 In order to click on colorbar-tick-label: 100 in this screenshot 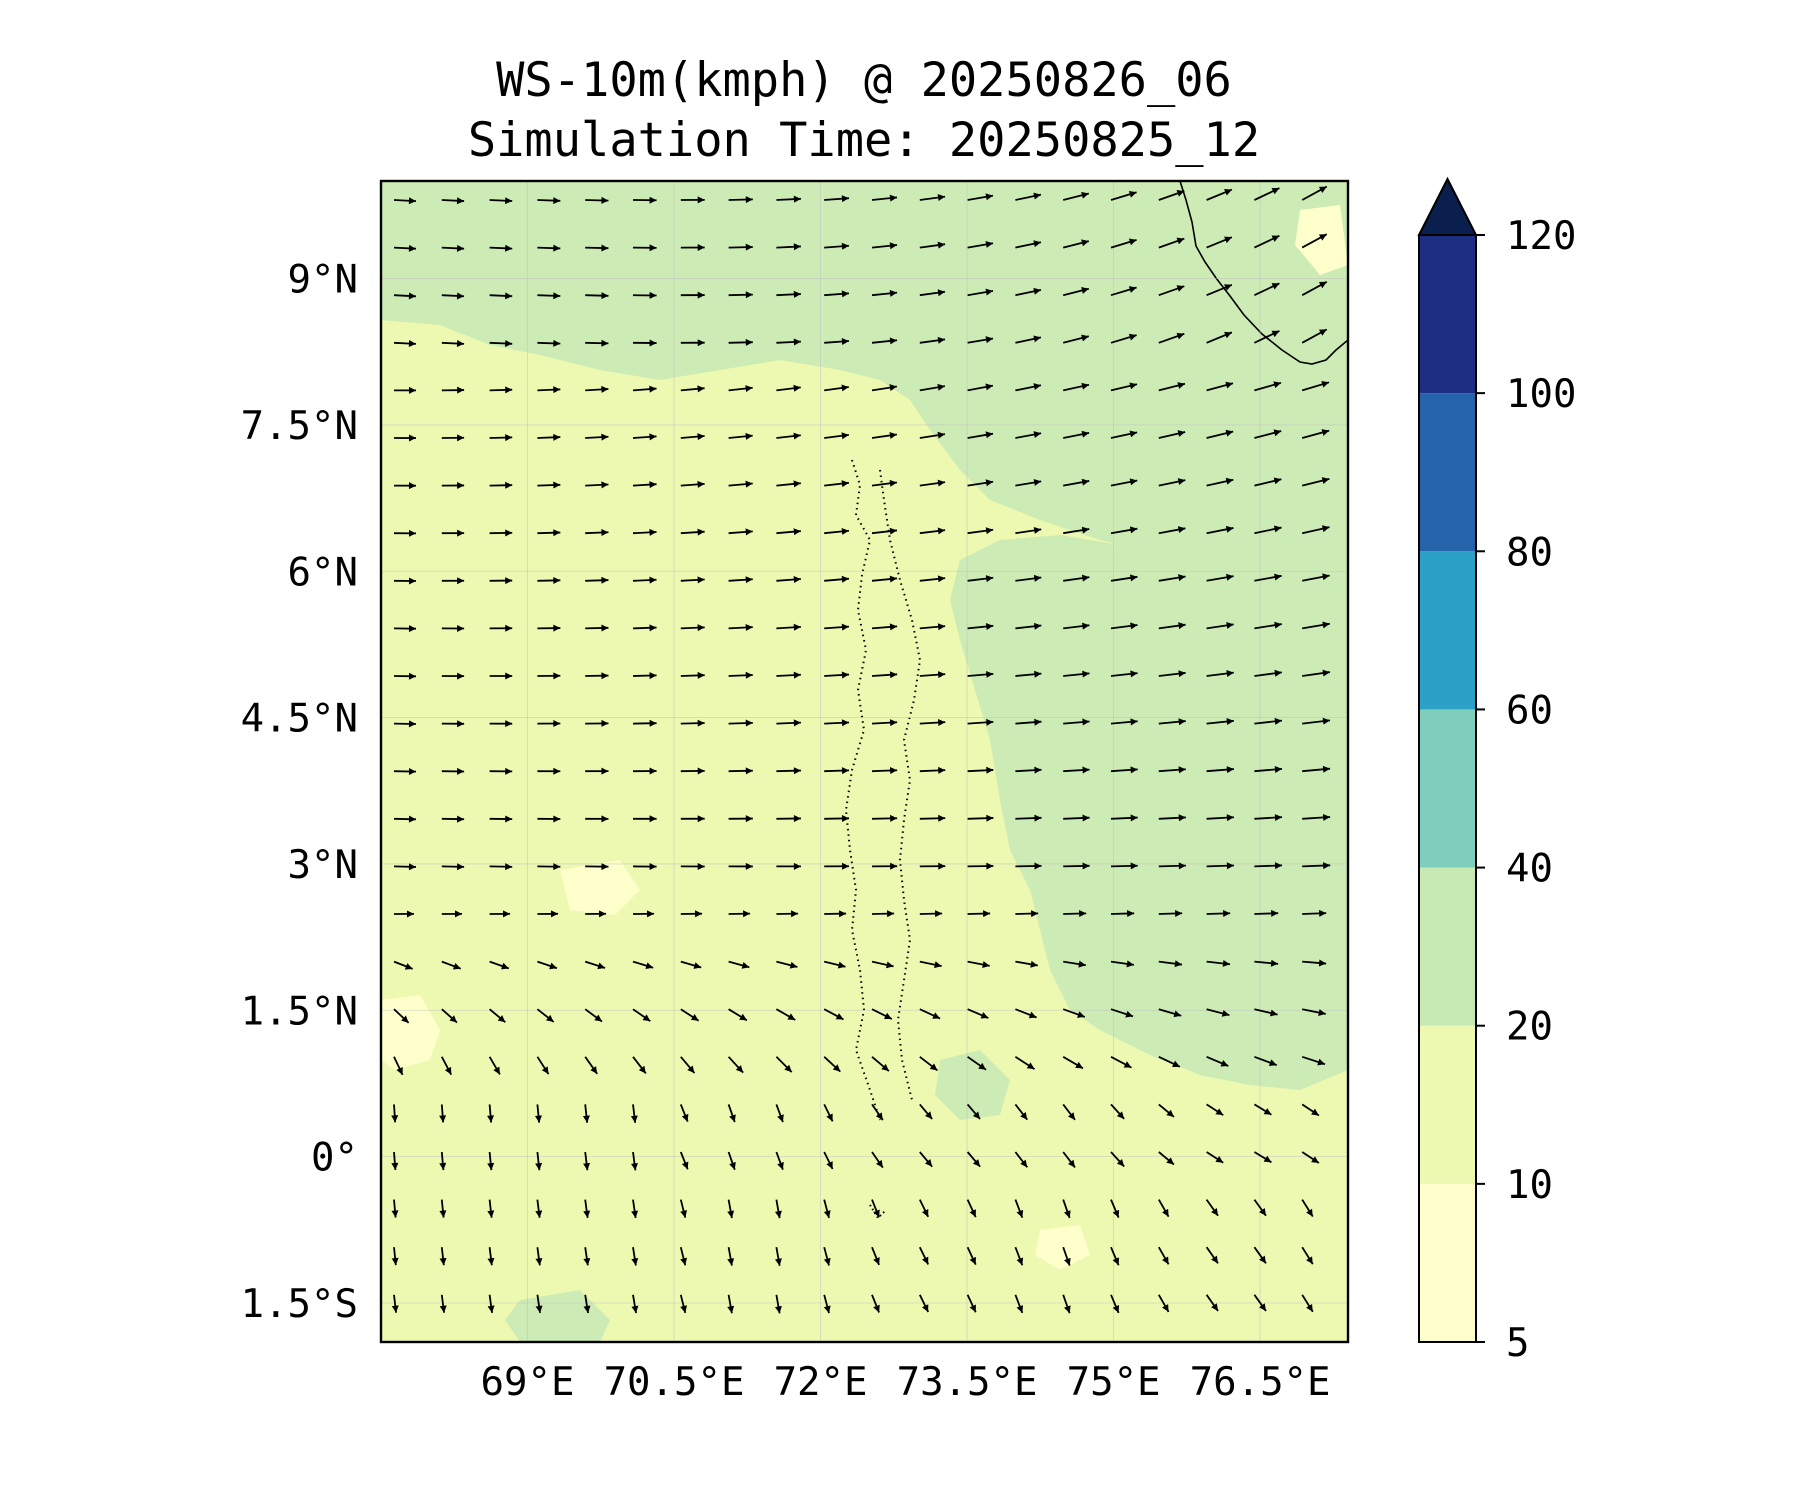, I will do `click(1541, 394)`.